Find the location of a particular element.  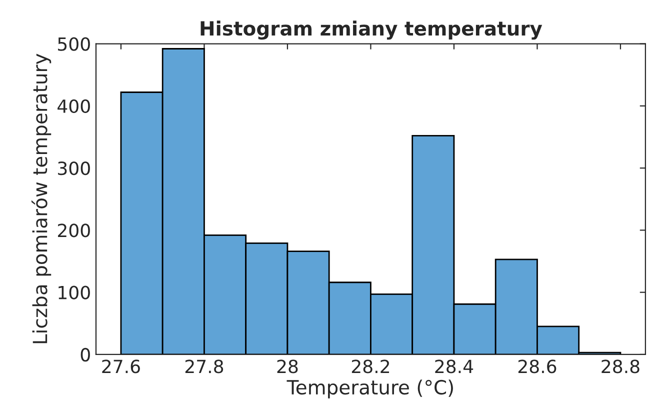

y-tick-label: 300 is located at coordinates (74, 169).